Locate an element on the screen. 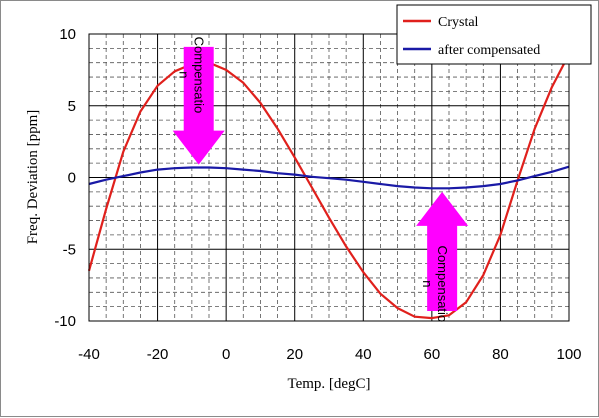  compensation-arrow-up is located at coordinates (442, 251).